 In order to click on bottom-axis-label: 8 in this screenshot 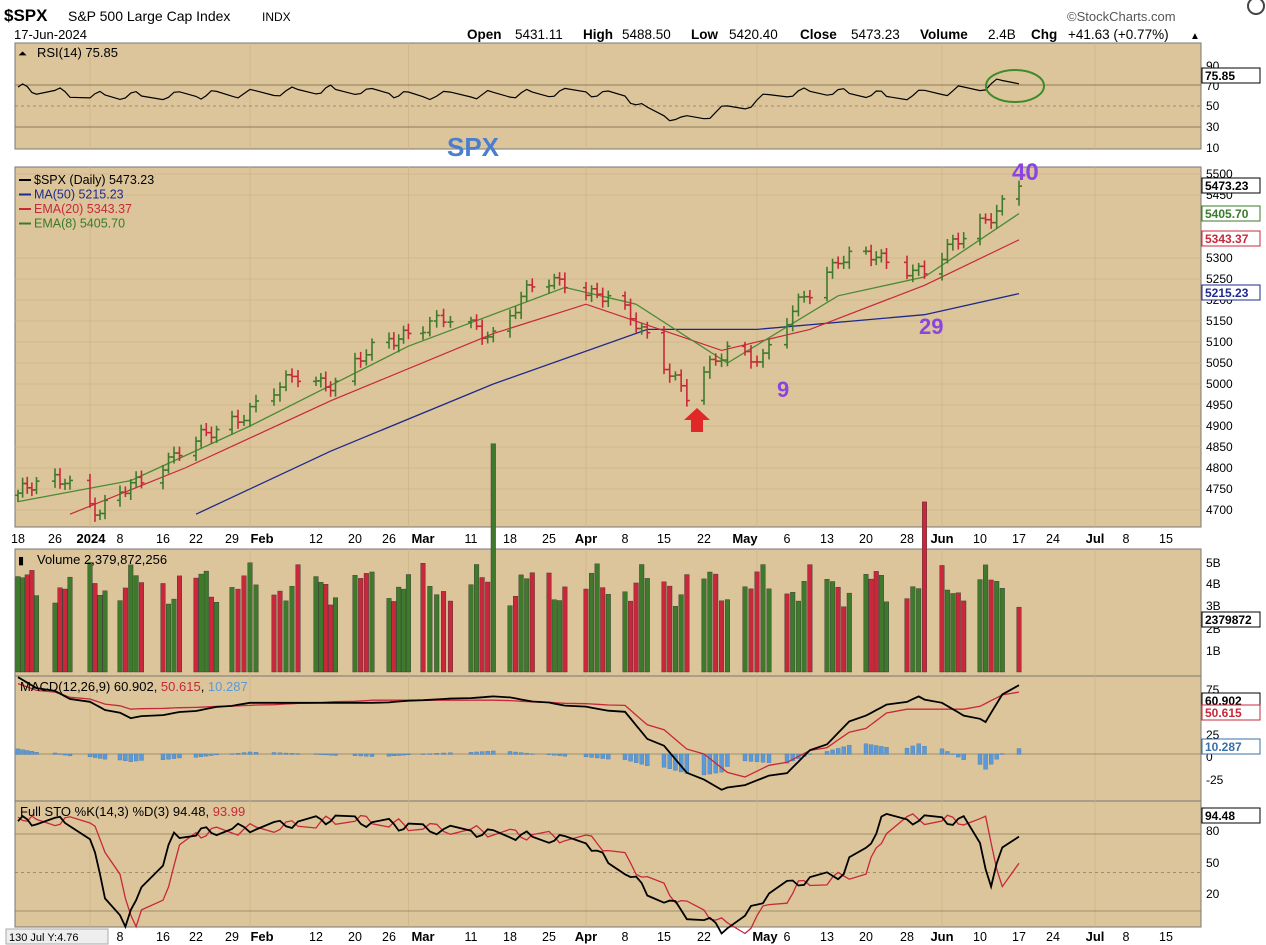, I will do `click(1126, 937)`.